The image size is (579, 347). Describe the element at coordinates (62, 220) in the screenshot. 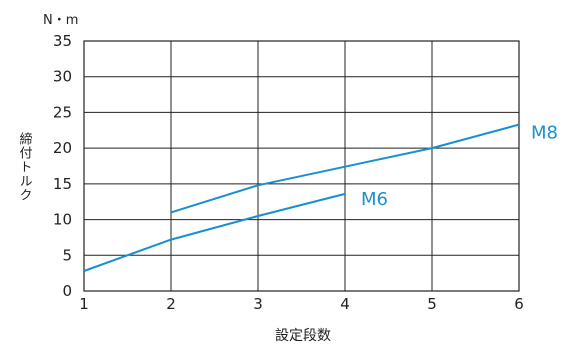

I see `y-tick-label: 10` at that location.